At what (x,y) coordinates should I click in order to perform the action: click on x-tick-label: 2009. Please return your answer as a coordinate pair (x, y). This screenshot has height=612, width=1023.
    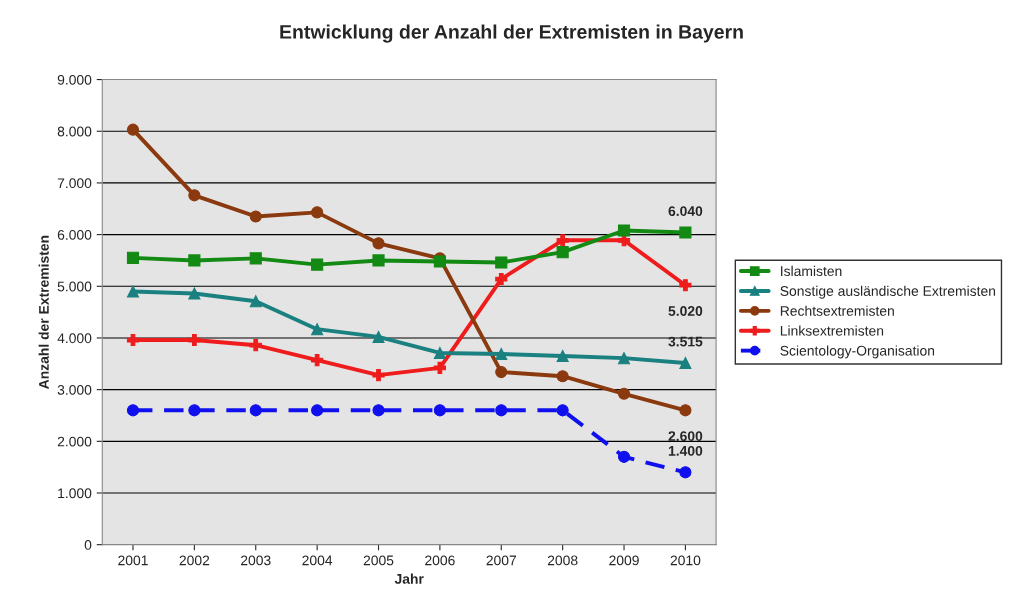
    Looking at the image, I should click on (624, 560).